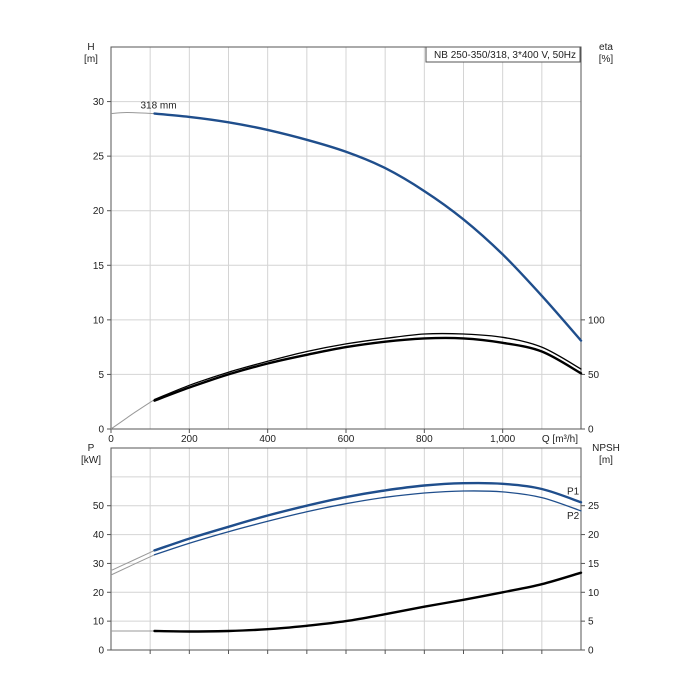  Describe the element at coordinates (346, 439) in the screenshot. I see `x-axis-tick-label: 600` at that location.